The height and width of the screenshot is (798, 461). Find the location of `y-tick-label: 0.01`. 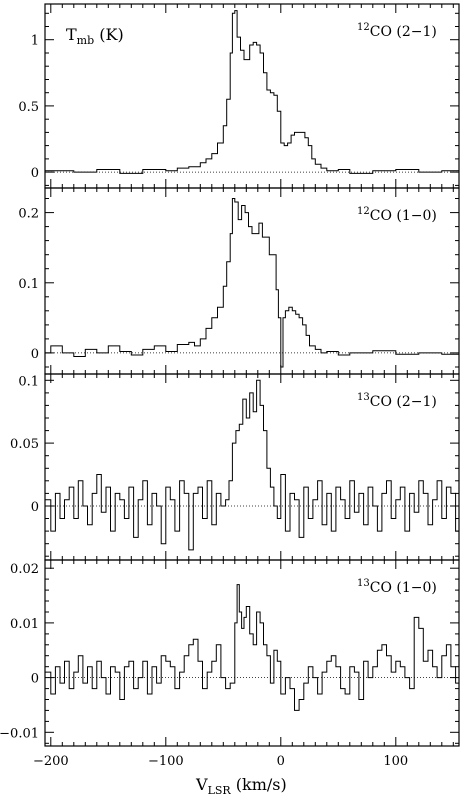

y-tick-label: 0.01 is located at coordinates (24, 624).